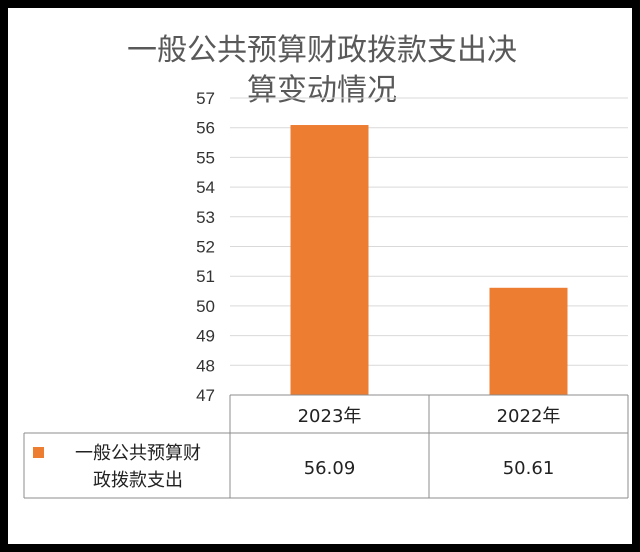 Image resolution: width=640 pixels, height=552 pixels. Describe the element at coordinates (205, 365) in the screenshot. I see `y-tick-label: 48` at that location.